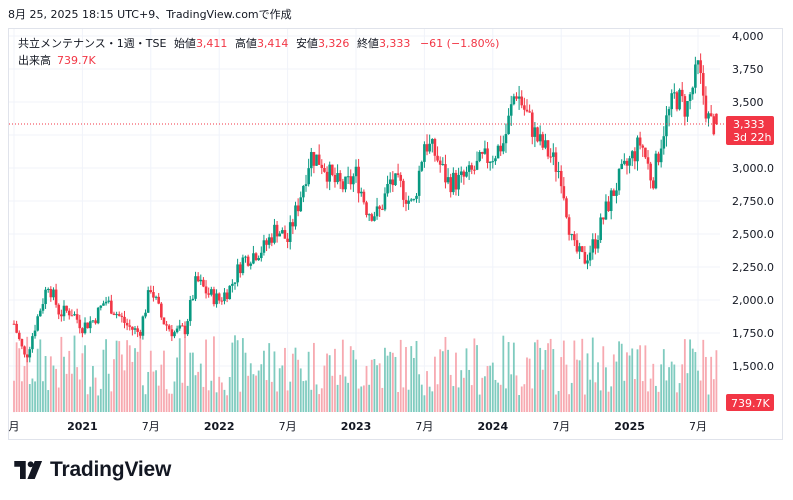 This screenshot has width=793, height=500. What do you see at coordinates (82, 426) in the screenshot?
I see `x-tick-label: 2021` at bounding box center [82, 426].